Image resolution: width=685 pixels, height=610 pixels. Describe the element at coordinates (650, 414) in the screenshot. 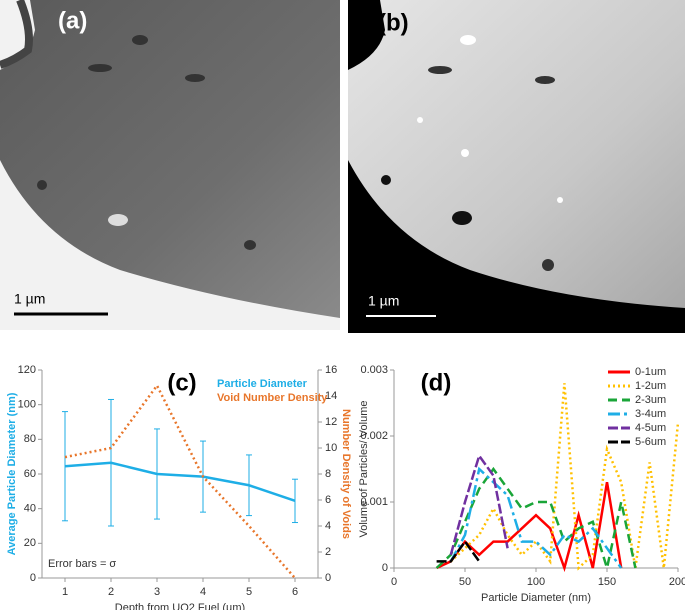

I see `legend-label: 3-4um` at that location.